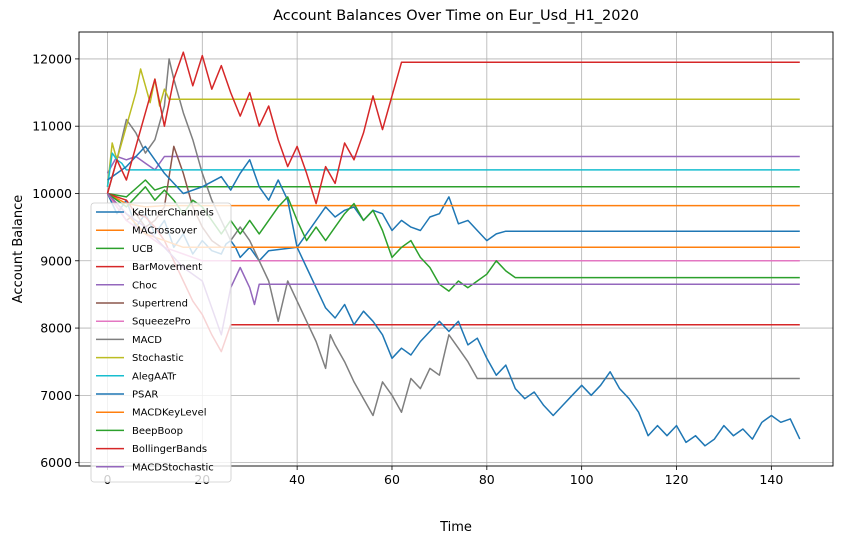  Describe the element at coordinates (144, 285) in the screenshot. I see `legend-entry: Choc` at that location.